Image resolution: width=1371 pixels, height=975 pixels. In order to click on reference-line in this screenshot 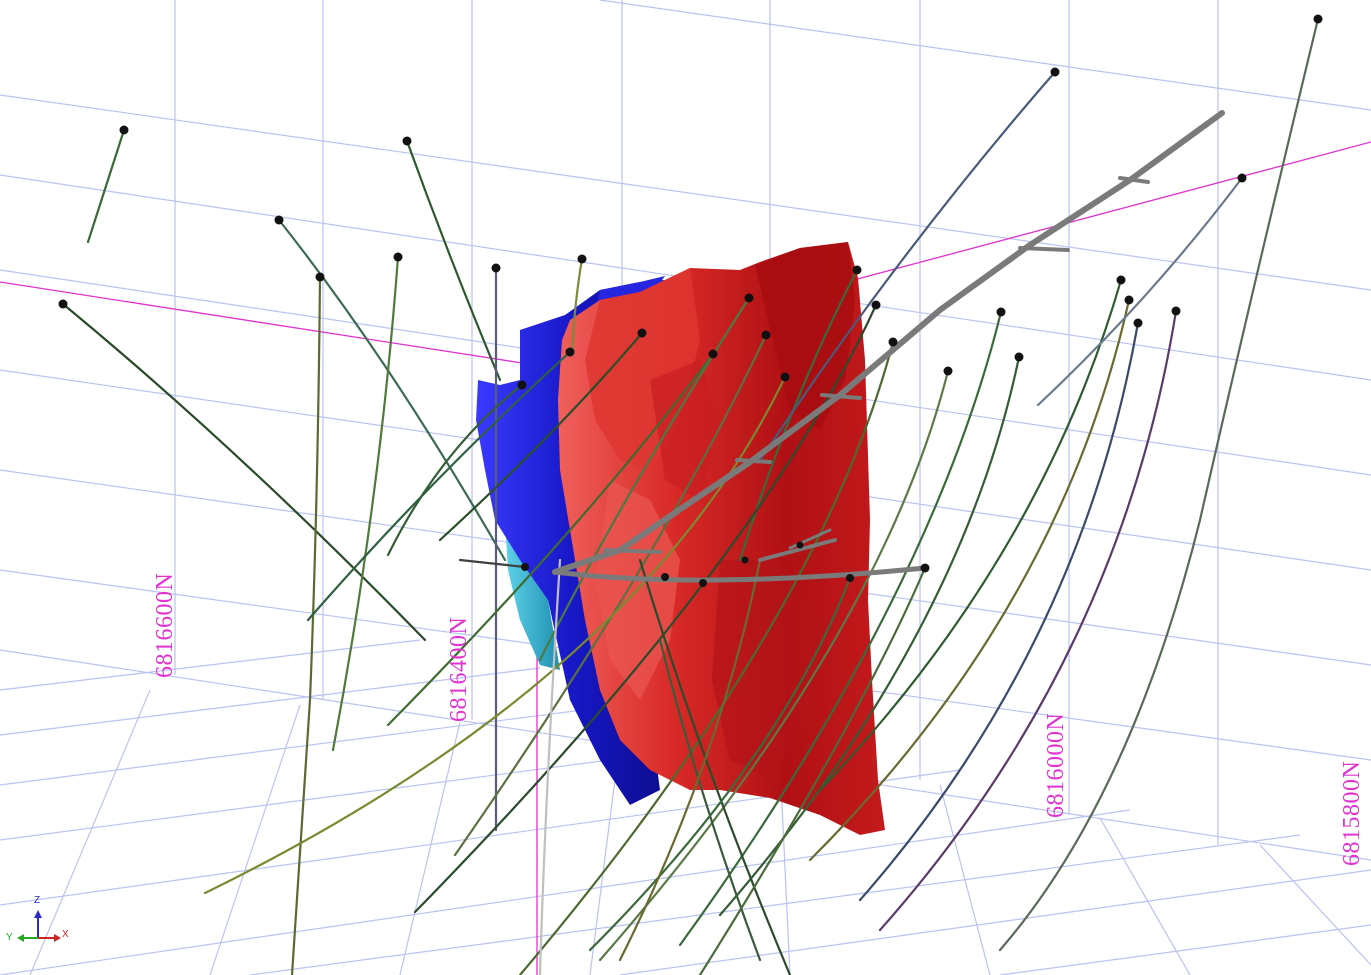, I will do `click(268, 323)`.